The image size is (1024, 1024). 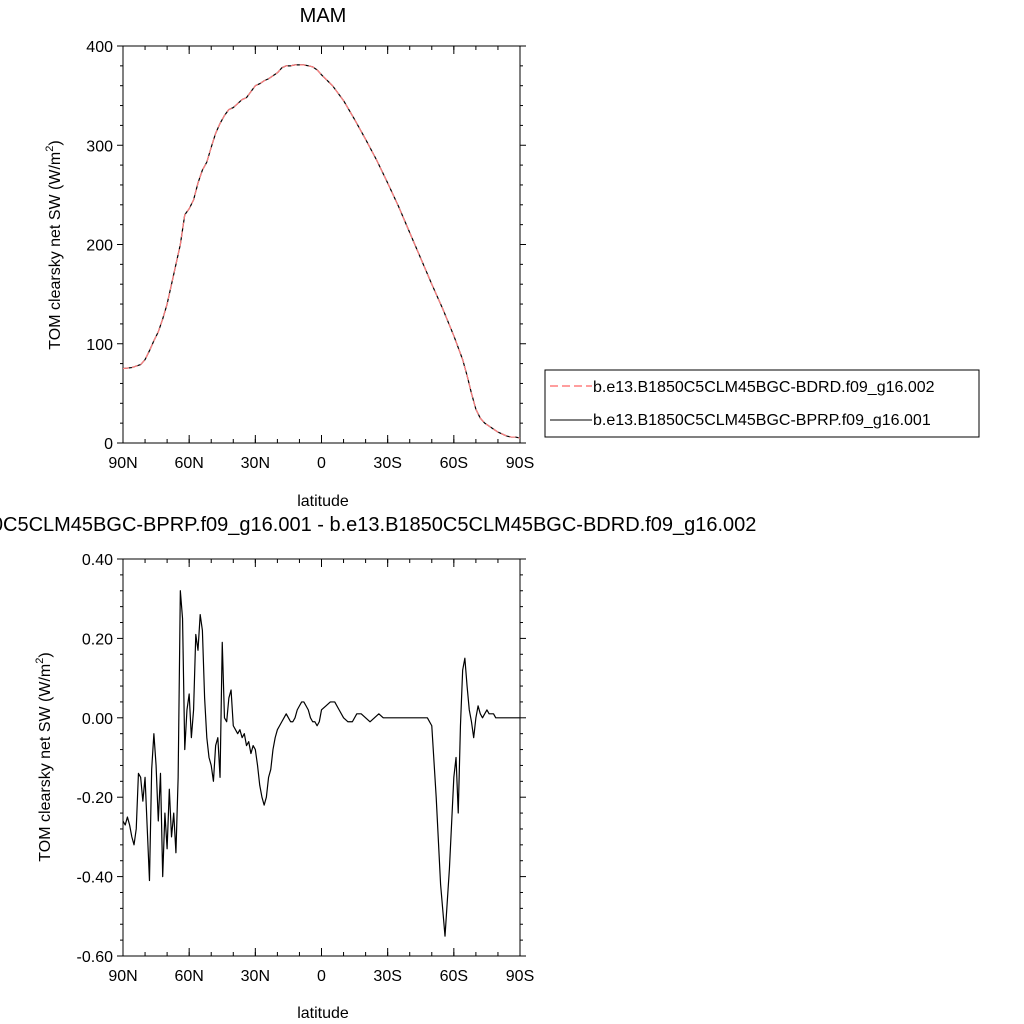 I want to click on bottom-chart-ylabel-close: ), so click(x=45, y=654).